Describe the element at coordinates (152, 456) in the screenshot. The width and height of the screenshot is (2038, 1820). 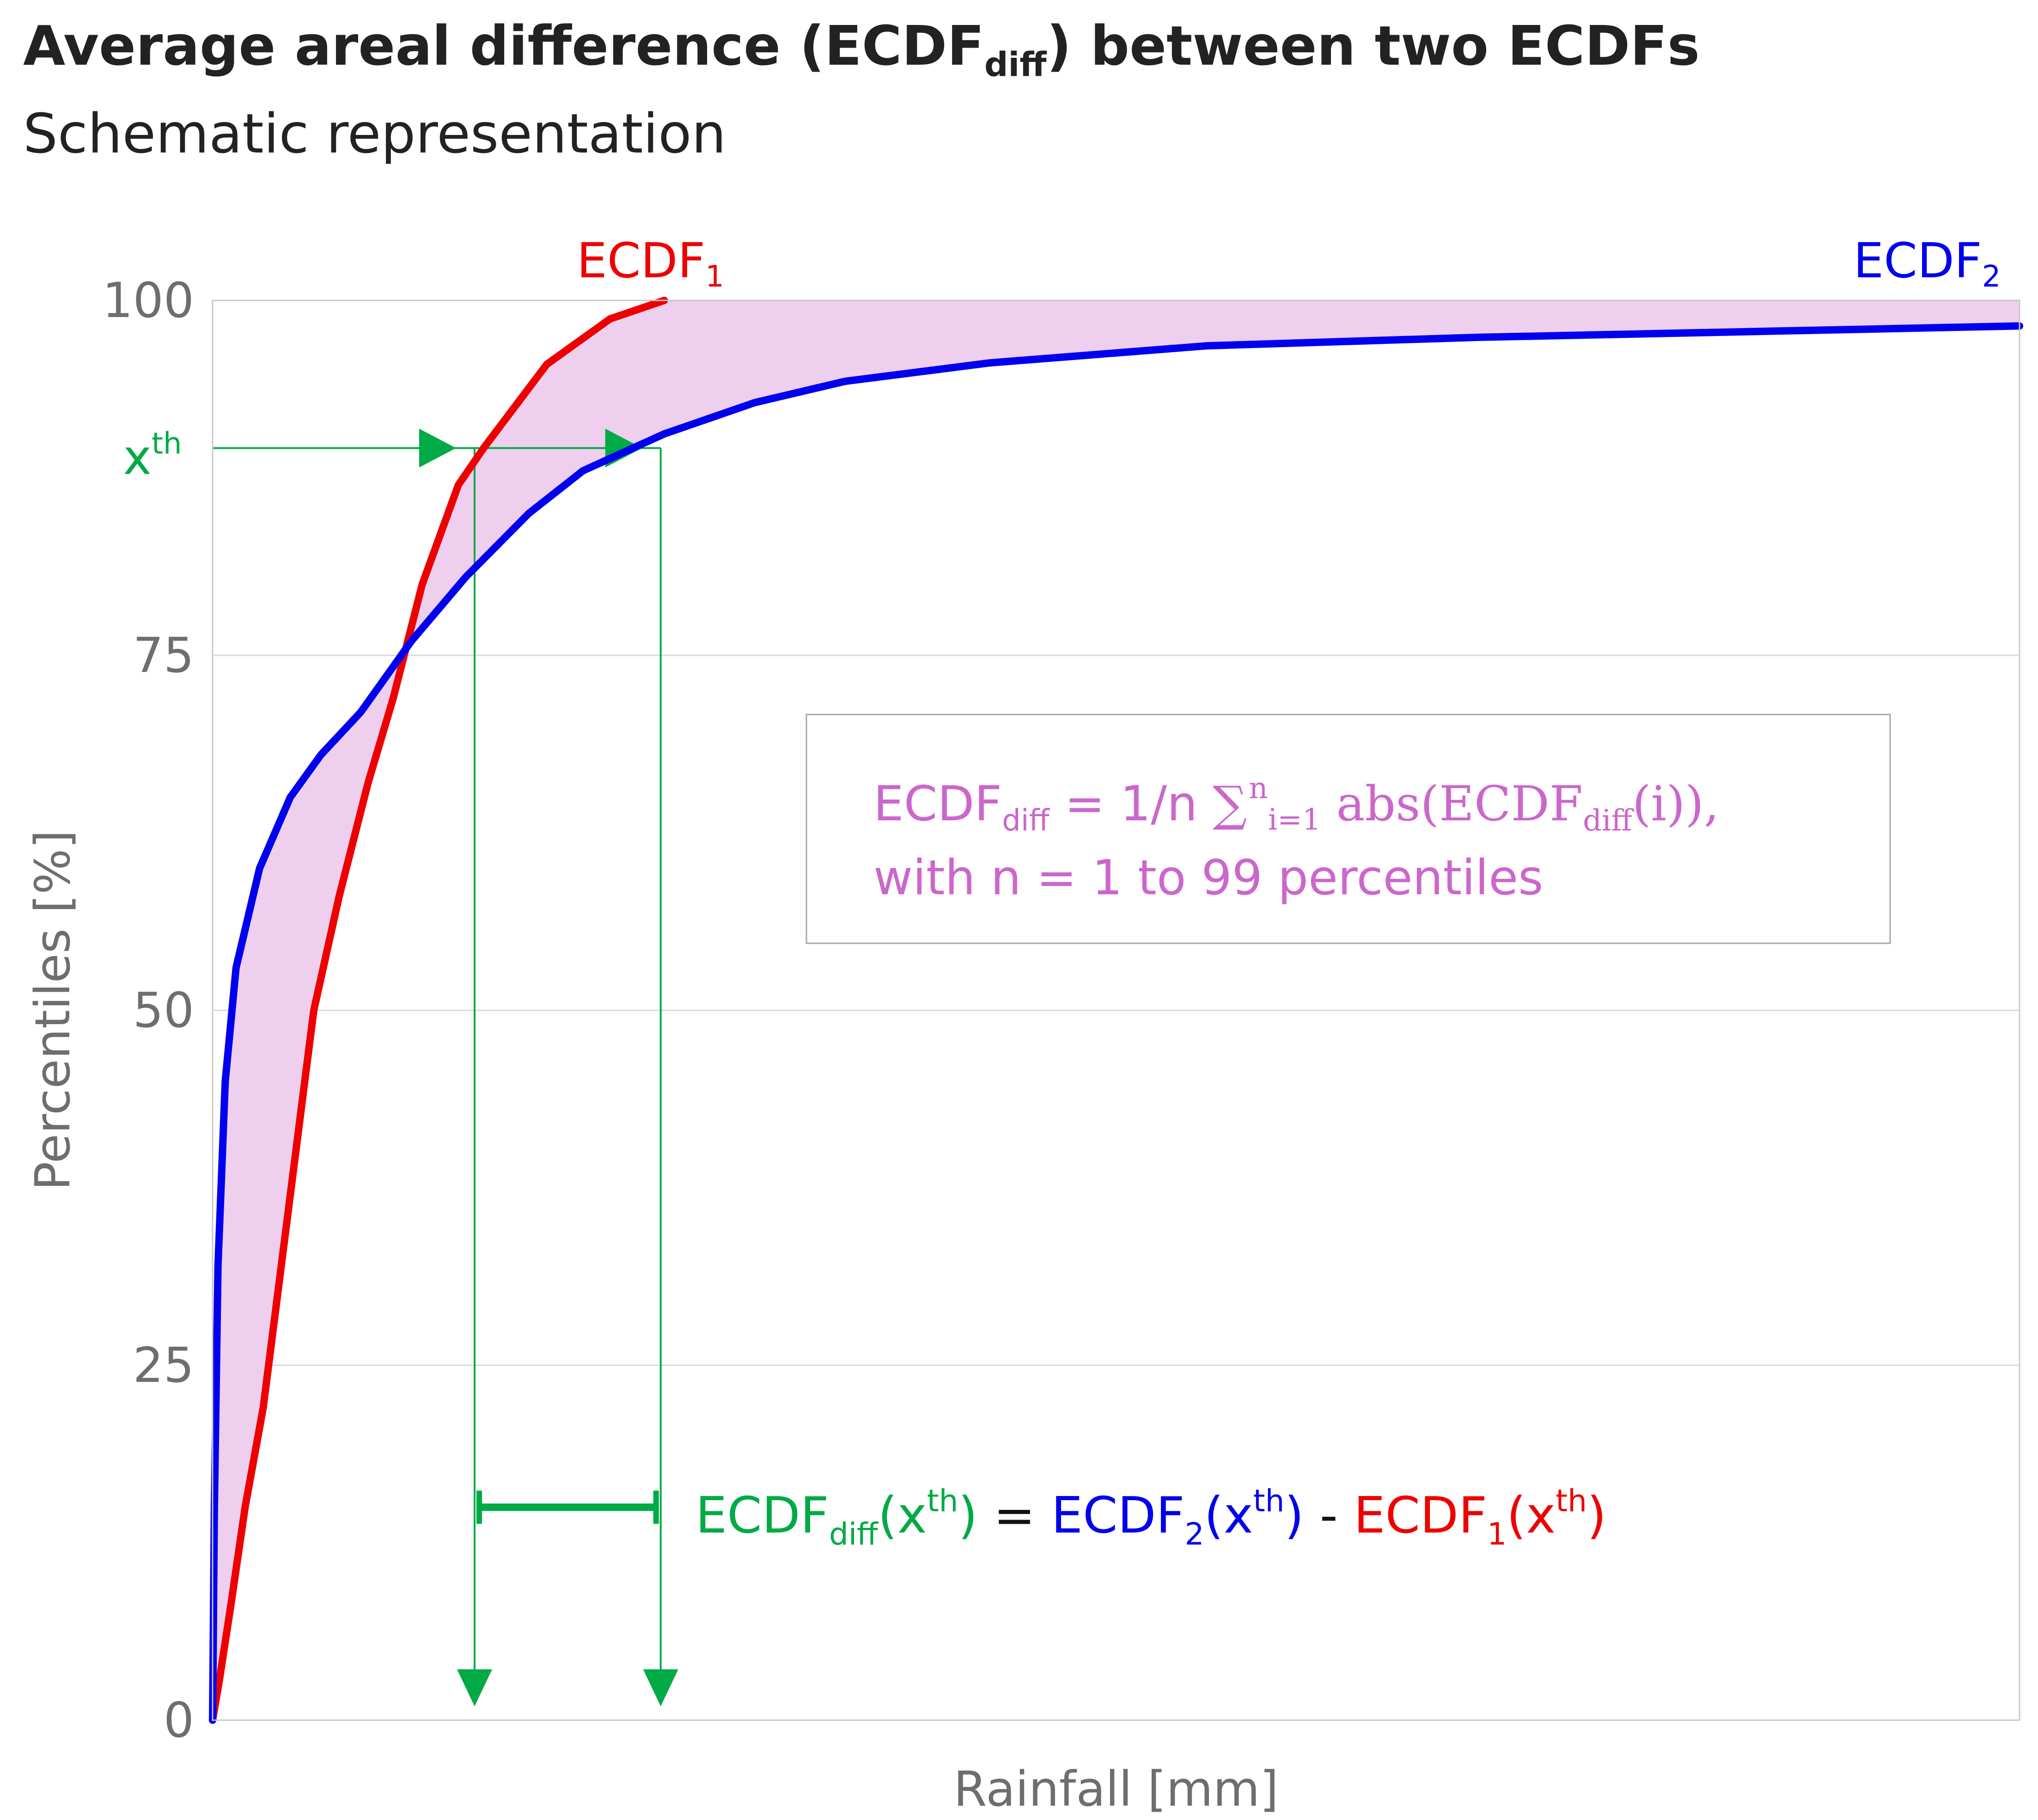
I see `xth-label: xth` at that location.